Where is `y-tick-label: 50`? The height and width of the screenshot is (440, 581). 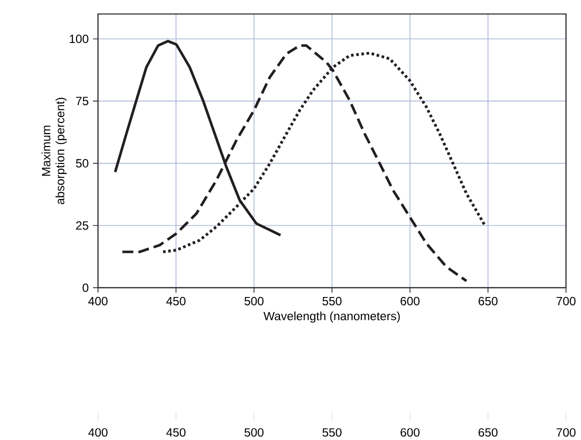
y-tick-label: 50 is located at coordinates (82, 163).